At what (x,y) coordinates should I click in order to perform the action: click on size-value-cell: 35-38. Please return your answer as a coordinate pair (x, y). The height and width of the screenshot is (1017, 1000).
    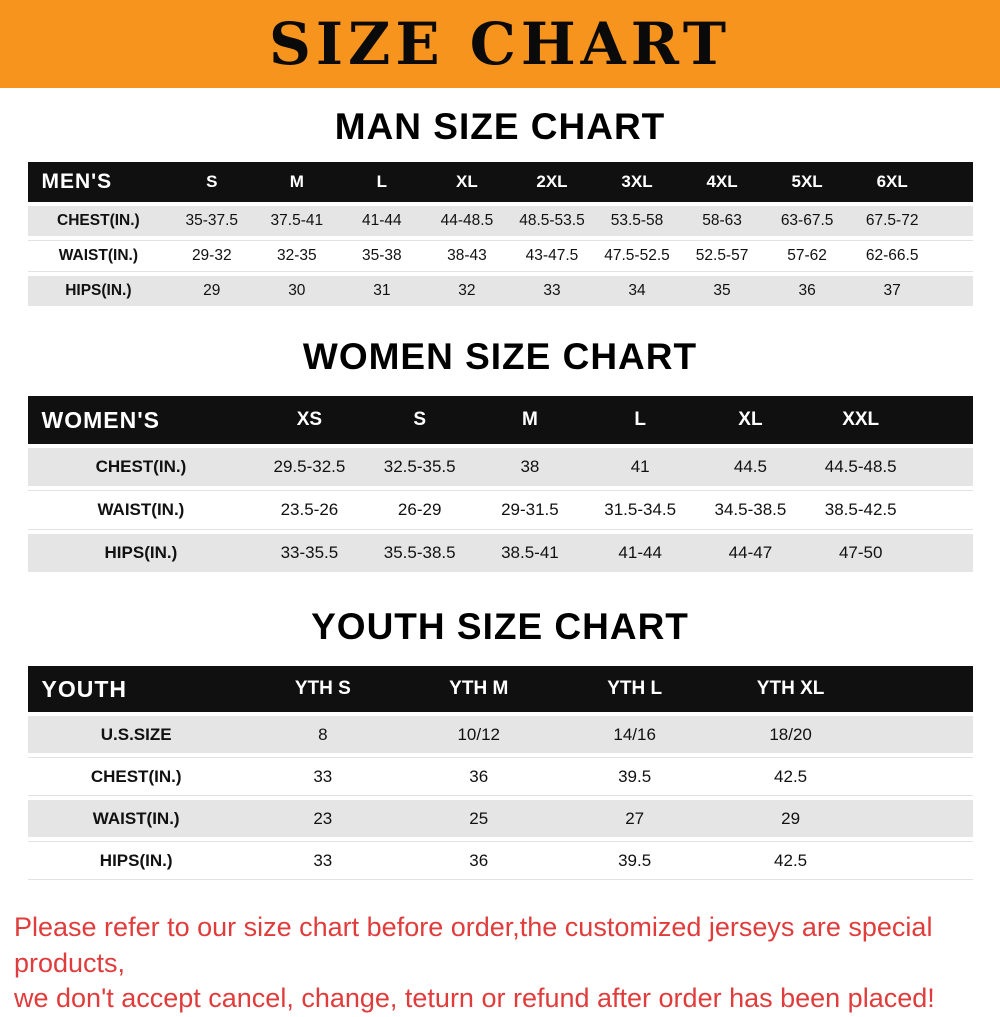
    Looking at the image, I should click on (382, 256).